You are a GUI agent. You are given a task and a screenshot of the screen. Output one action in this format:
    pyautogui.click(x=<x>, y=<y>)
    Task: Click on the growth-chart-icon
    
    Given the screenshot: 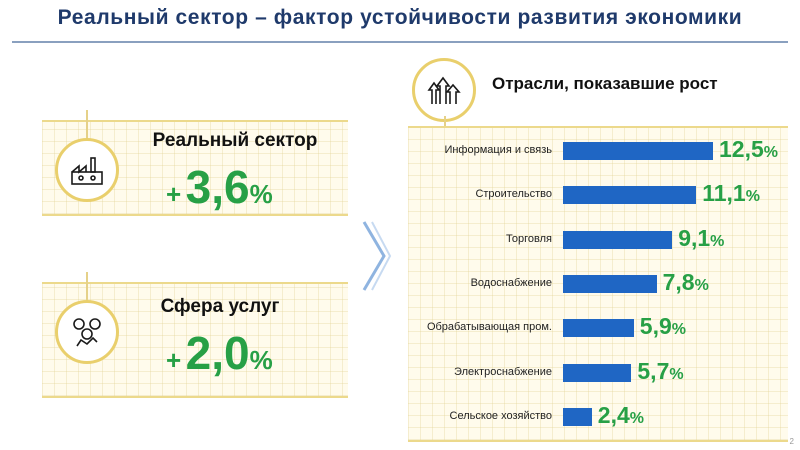 What is the action you would take?
    pyautogui.click(x=444, y=90)
    